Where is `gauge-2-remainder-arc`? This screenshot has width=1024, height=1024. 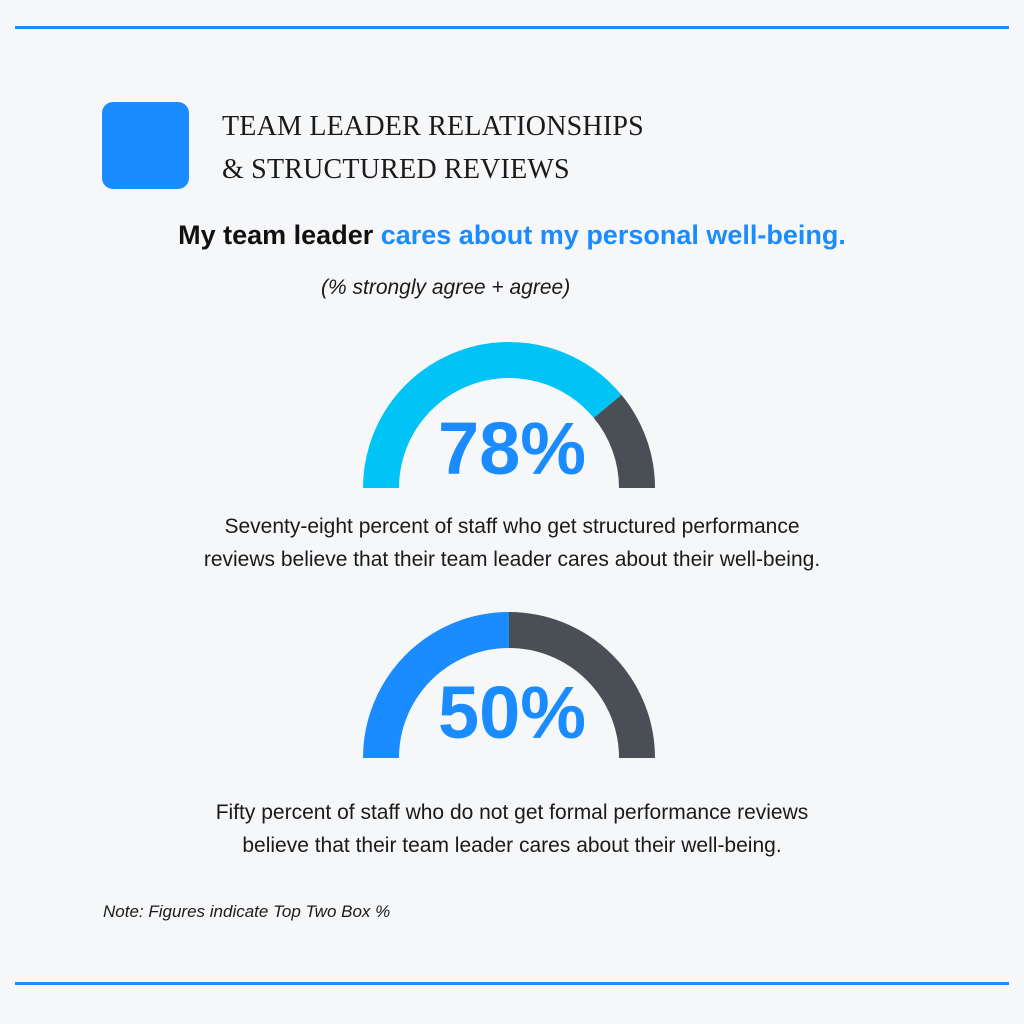 gauge-2-remainder-arc is located at coordinates (581, 685).